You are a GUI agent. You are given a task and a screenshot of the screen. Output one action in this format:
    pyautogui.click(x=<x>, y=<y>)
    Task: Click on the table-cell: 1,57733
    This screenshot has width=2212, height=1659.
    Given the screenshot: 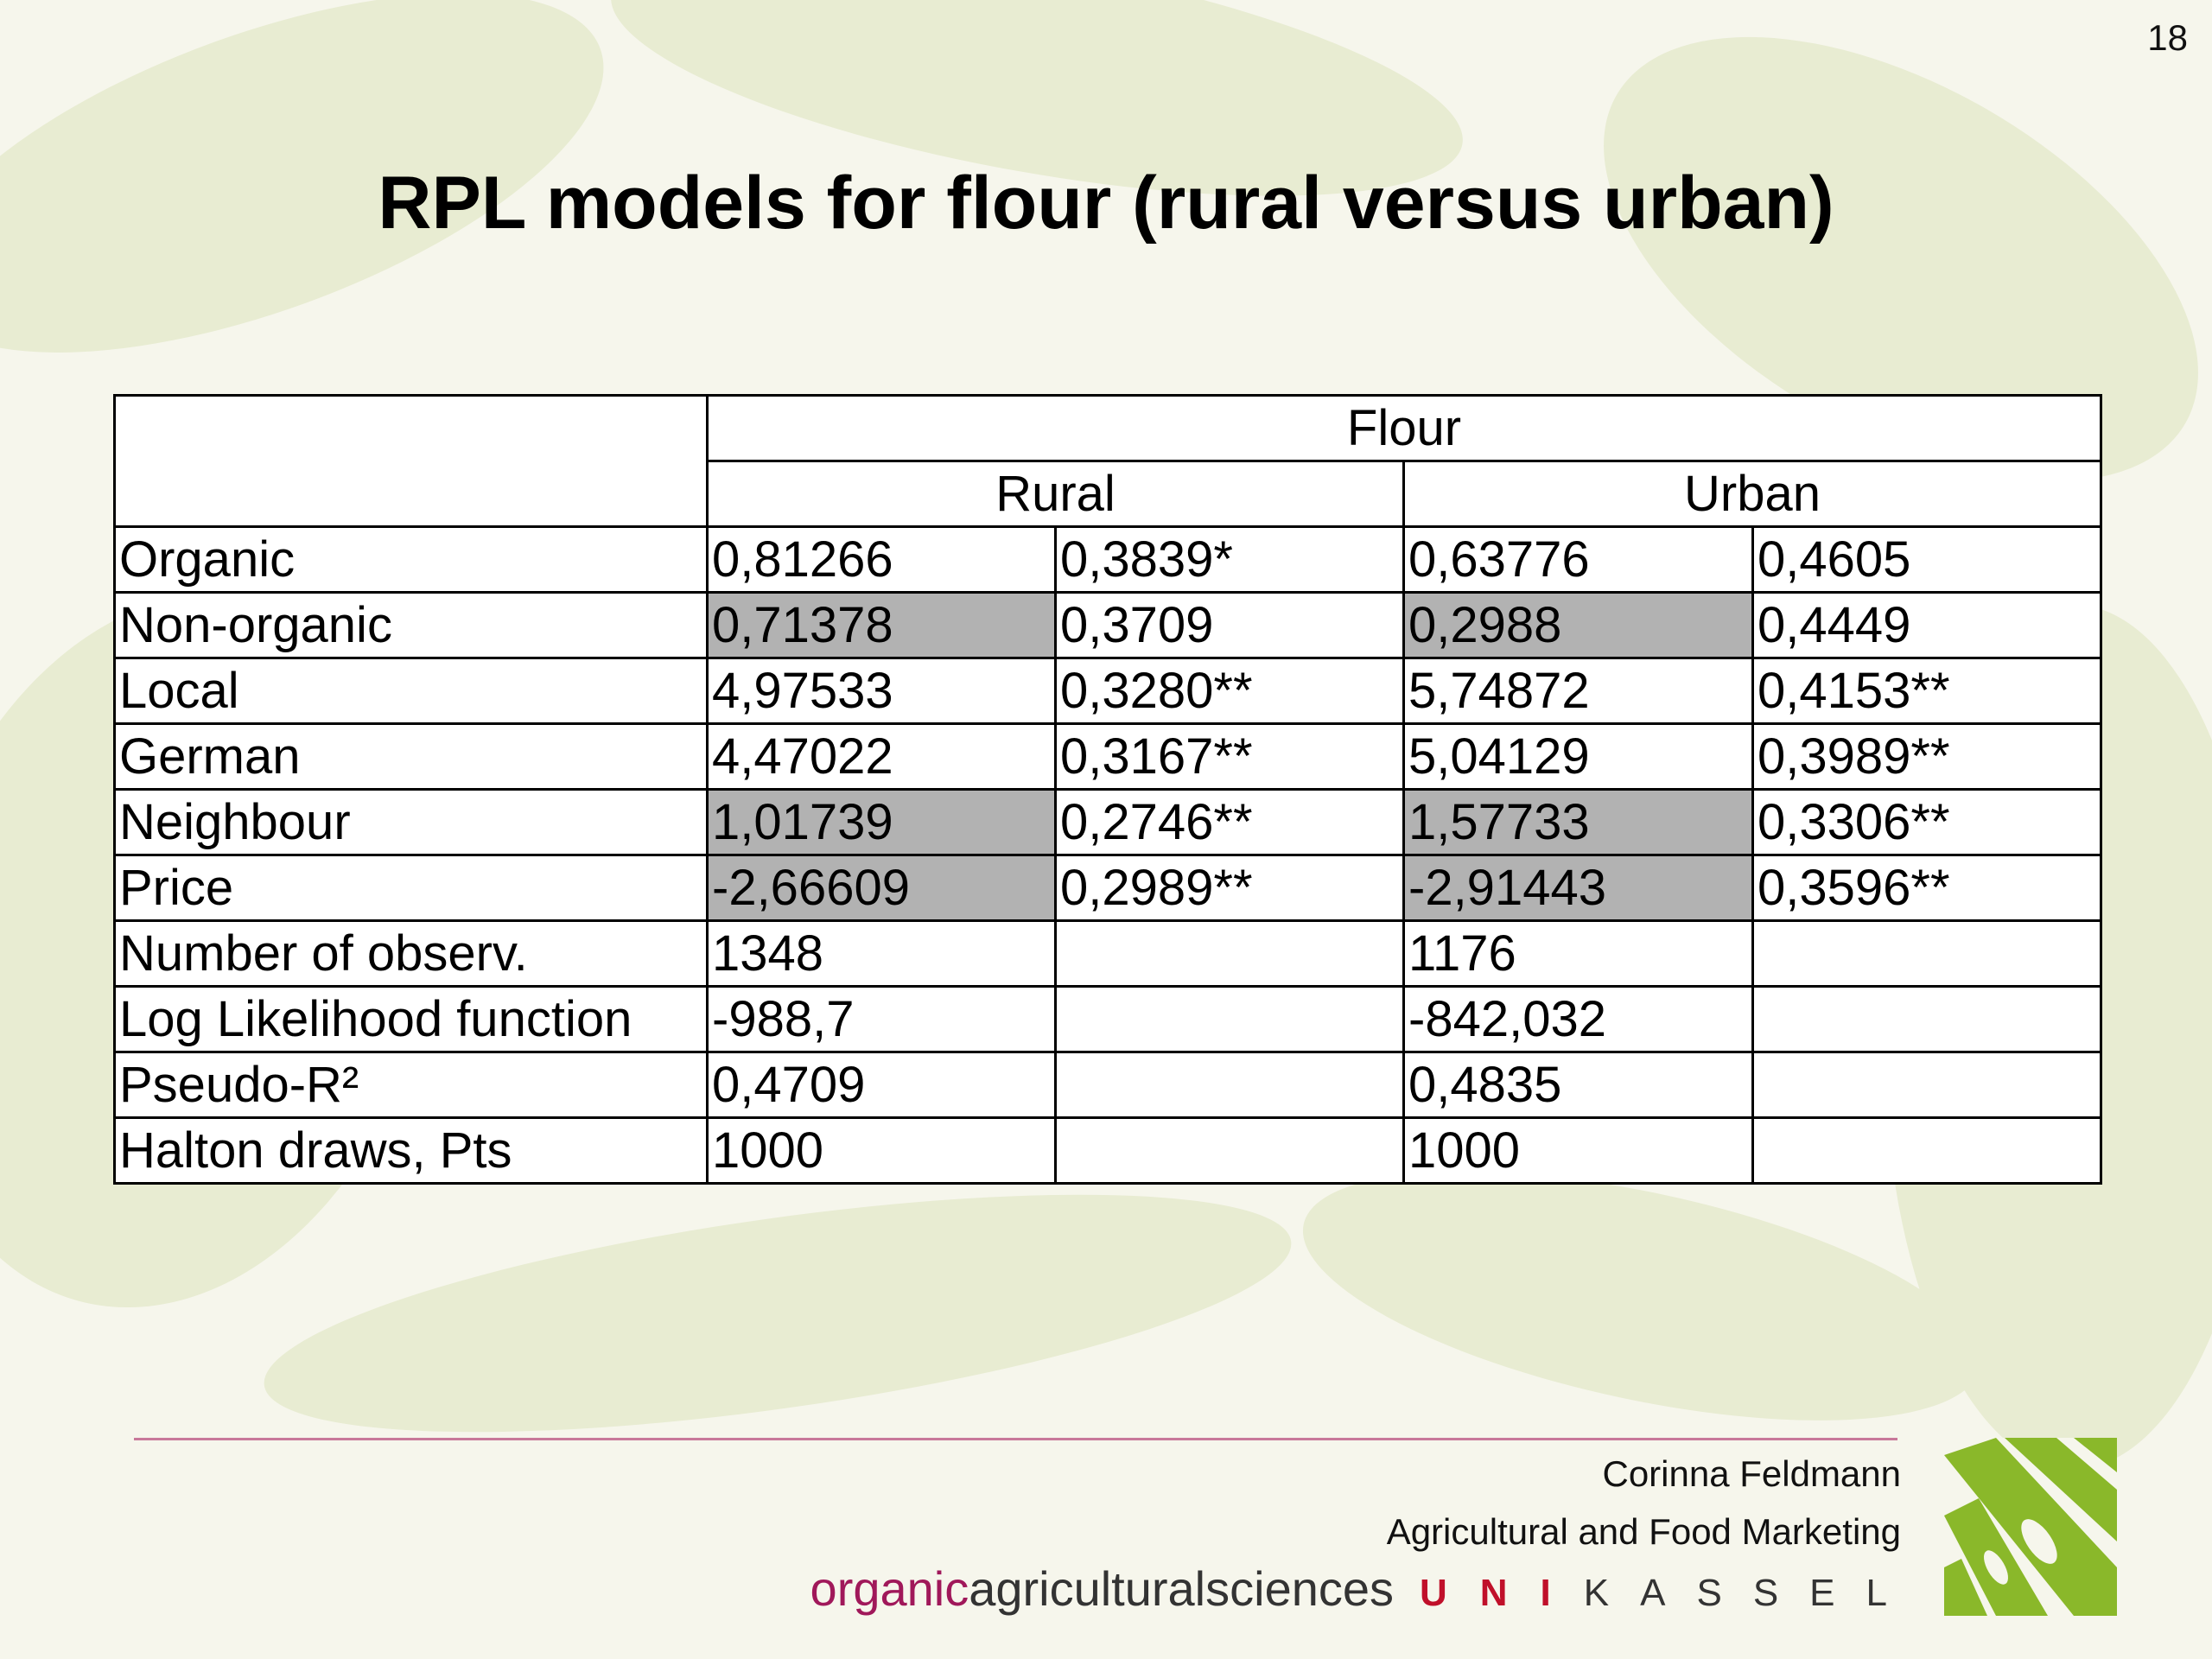 What is the action you would take?
    pyautogui.click(x=1578, y=822)
    